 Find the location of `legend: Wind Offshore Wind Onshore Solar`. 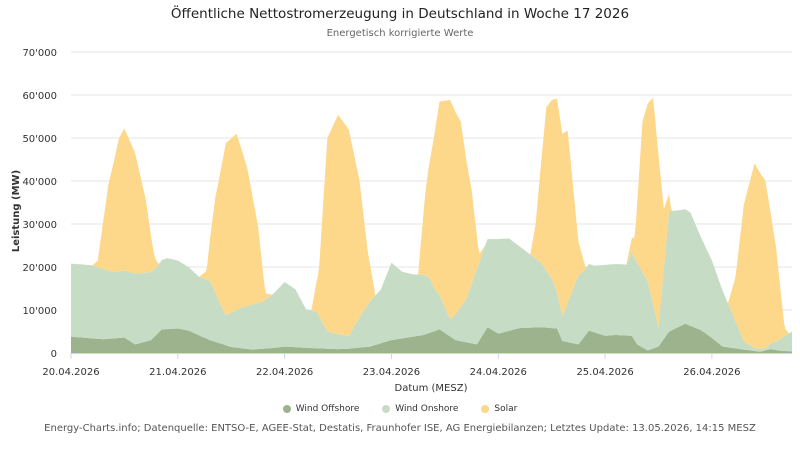

legend: Wind Offshore Wind Onshore Solar is located at coordinates (400, 410).